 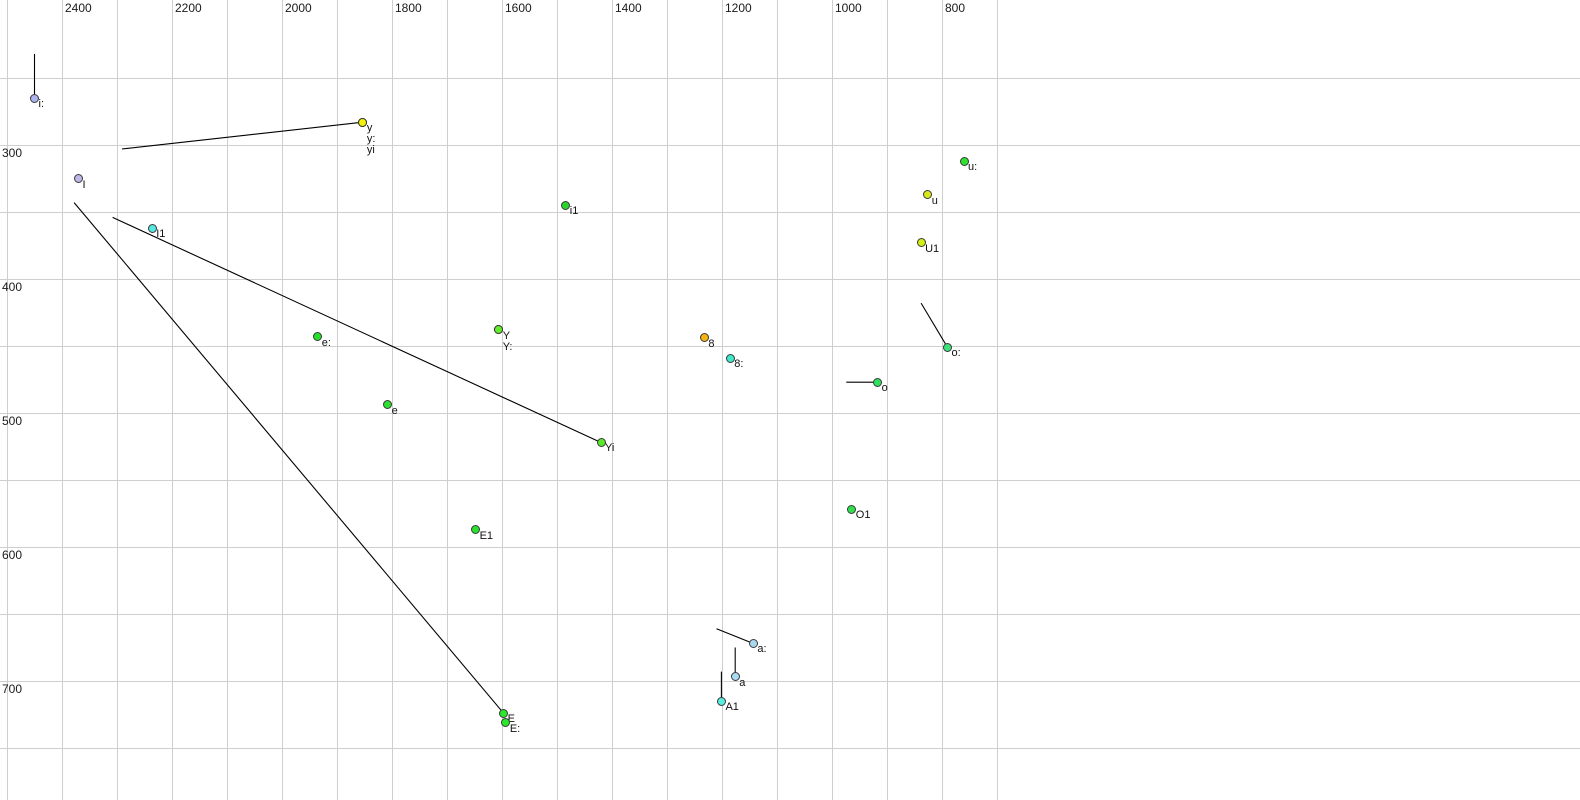 What do you see at coordinates (507, 346) in the screenshot?
I see `data-point-label: Y:` at bounding box center [507, 346].